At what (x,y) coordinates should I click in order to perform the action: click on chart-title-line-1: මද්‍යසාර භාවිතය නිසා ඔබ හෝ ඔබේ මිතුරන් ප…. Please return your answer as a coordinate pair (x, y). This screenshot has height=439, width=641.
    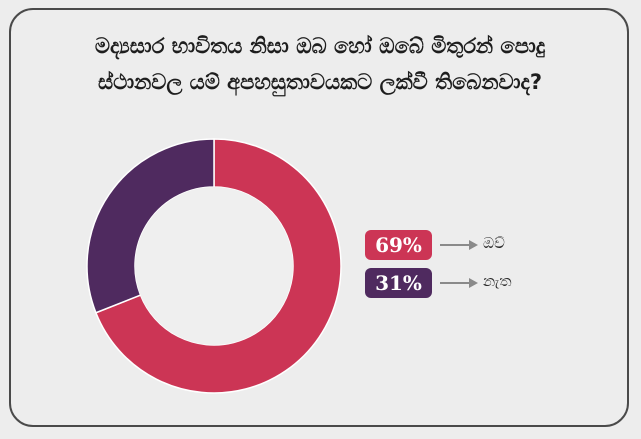
    Looking at the image, I should click on (320, 46).